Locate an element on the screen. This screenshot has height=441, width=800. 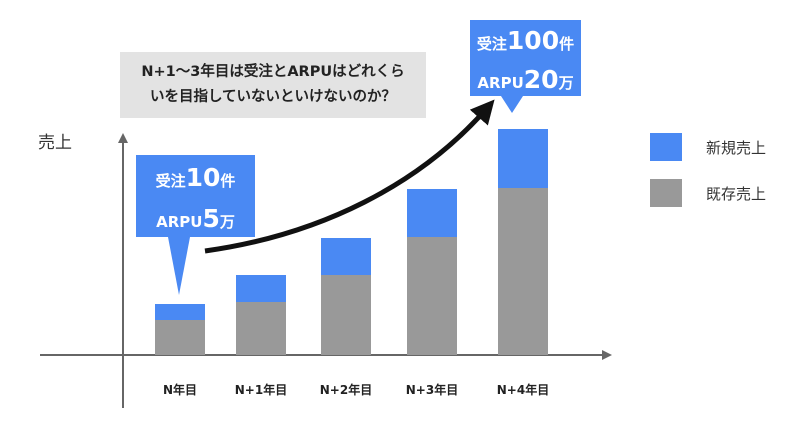
orders-value: 10 is located at coordinates (203, 177).